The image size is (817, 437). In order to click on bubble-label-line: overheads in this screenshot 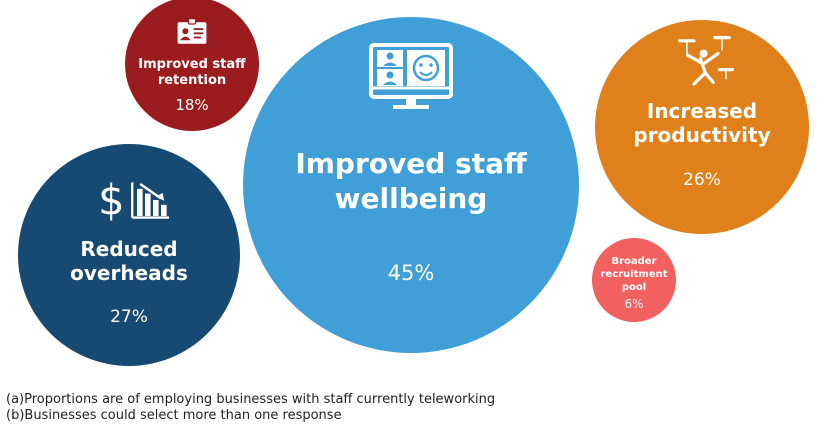, I will do `click(129, 273)`.